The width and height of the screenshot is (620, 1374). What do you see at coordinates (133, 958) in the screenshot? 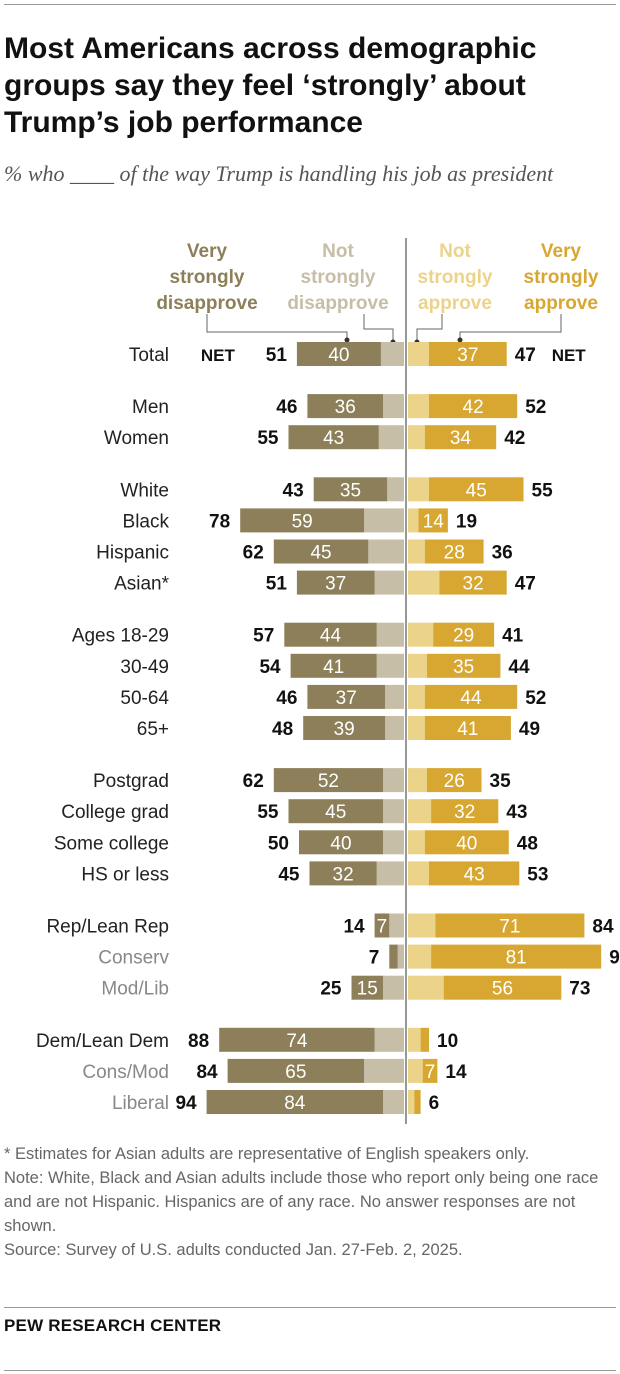
I see `category-label: Conserv` at bounding box center [133, 958].